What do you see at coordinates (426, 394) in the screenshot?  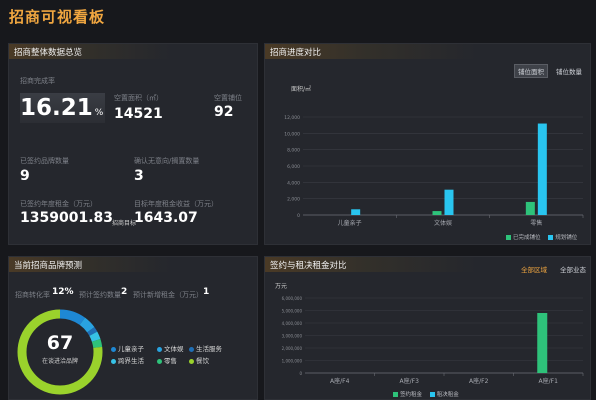 I see `rent-legend: 签约租金 租决租金` at bounding box center [426, 394].